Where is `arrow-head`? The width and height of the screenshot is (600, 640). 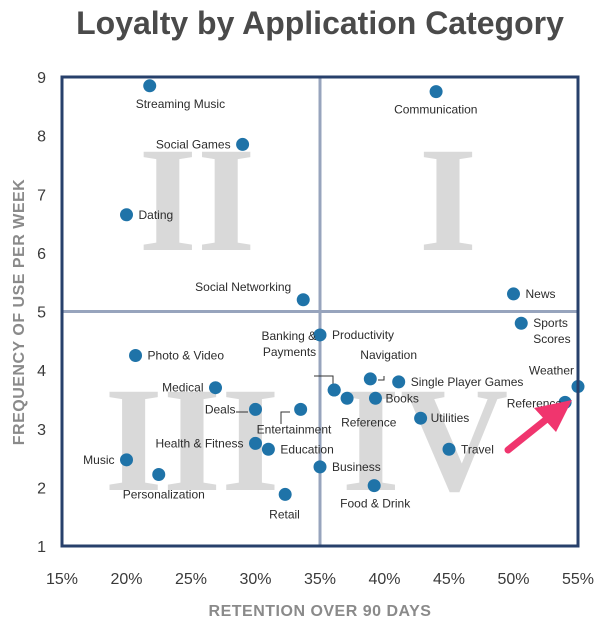 arrow-head is located at coordinates (553, 416).